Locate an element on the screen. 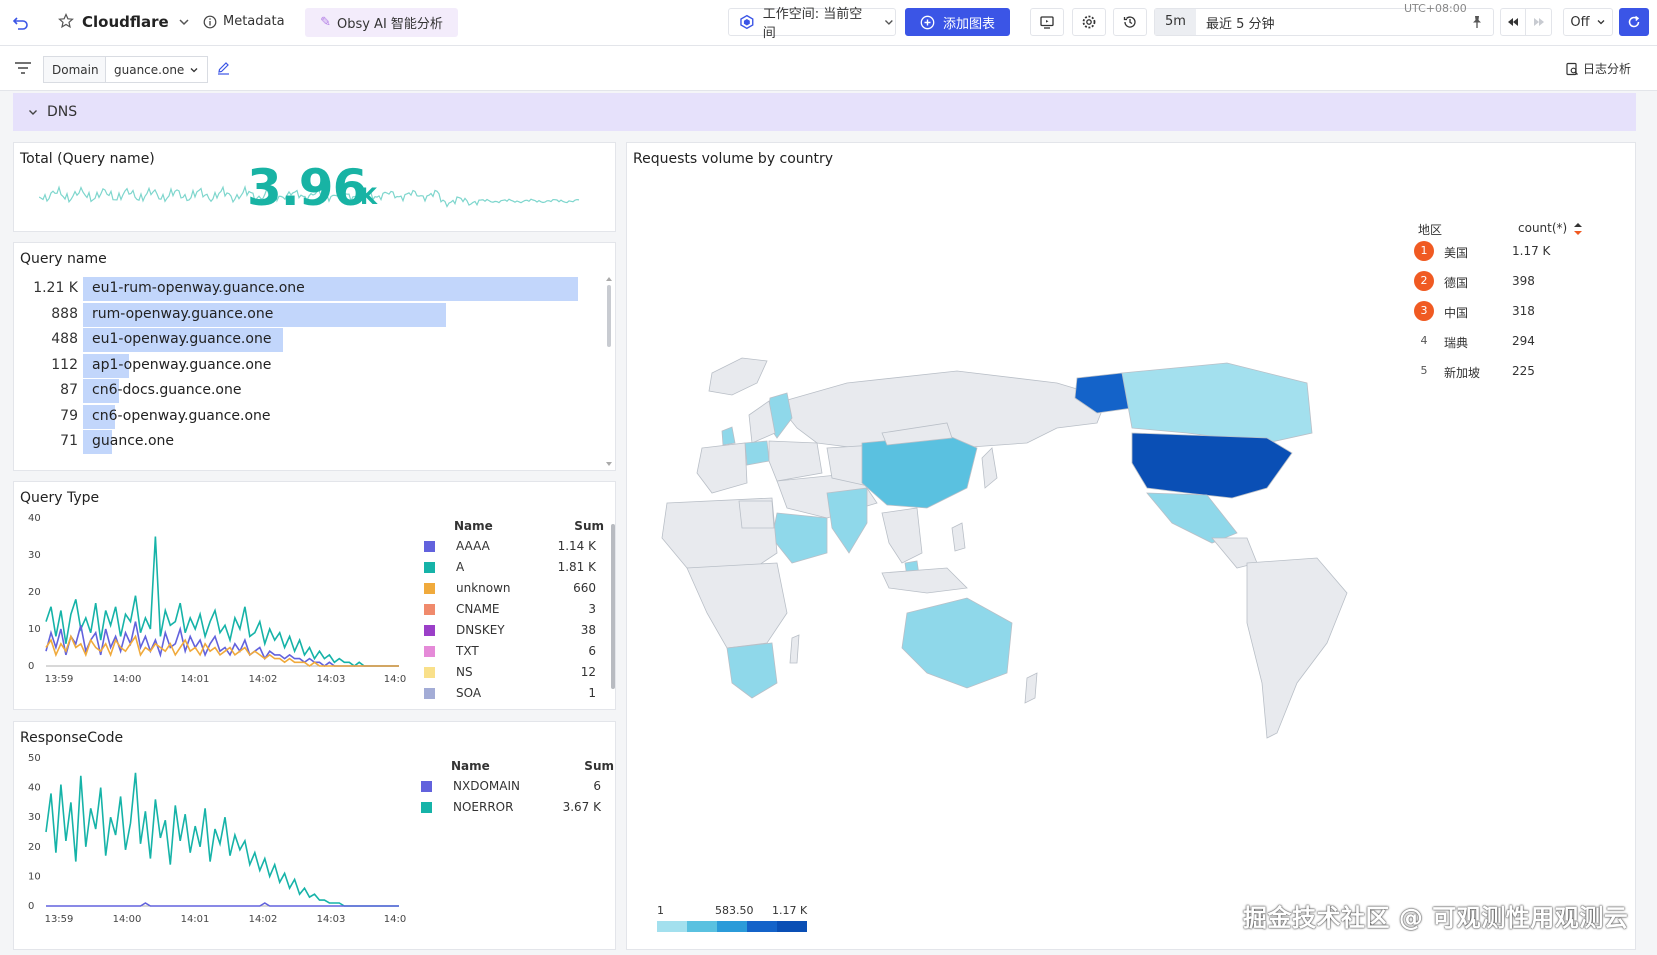  legend-item: NS 12 is located at coordinates (510, 673).